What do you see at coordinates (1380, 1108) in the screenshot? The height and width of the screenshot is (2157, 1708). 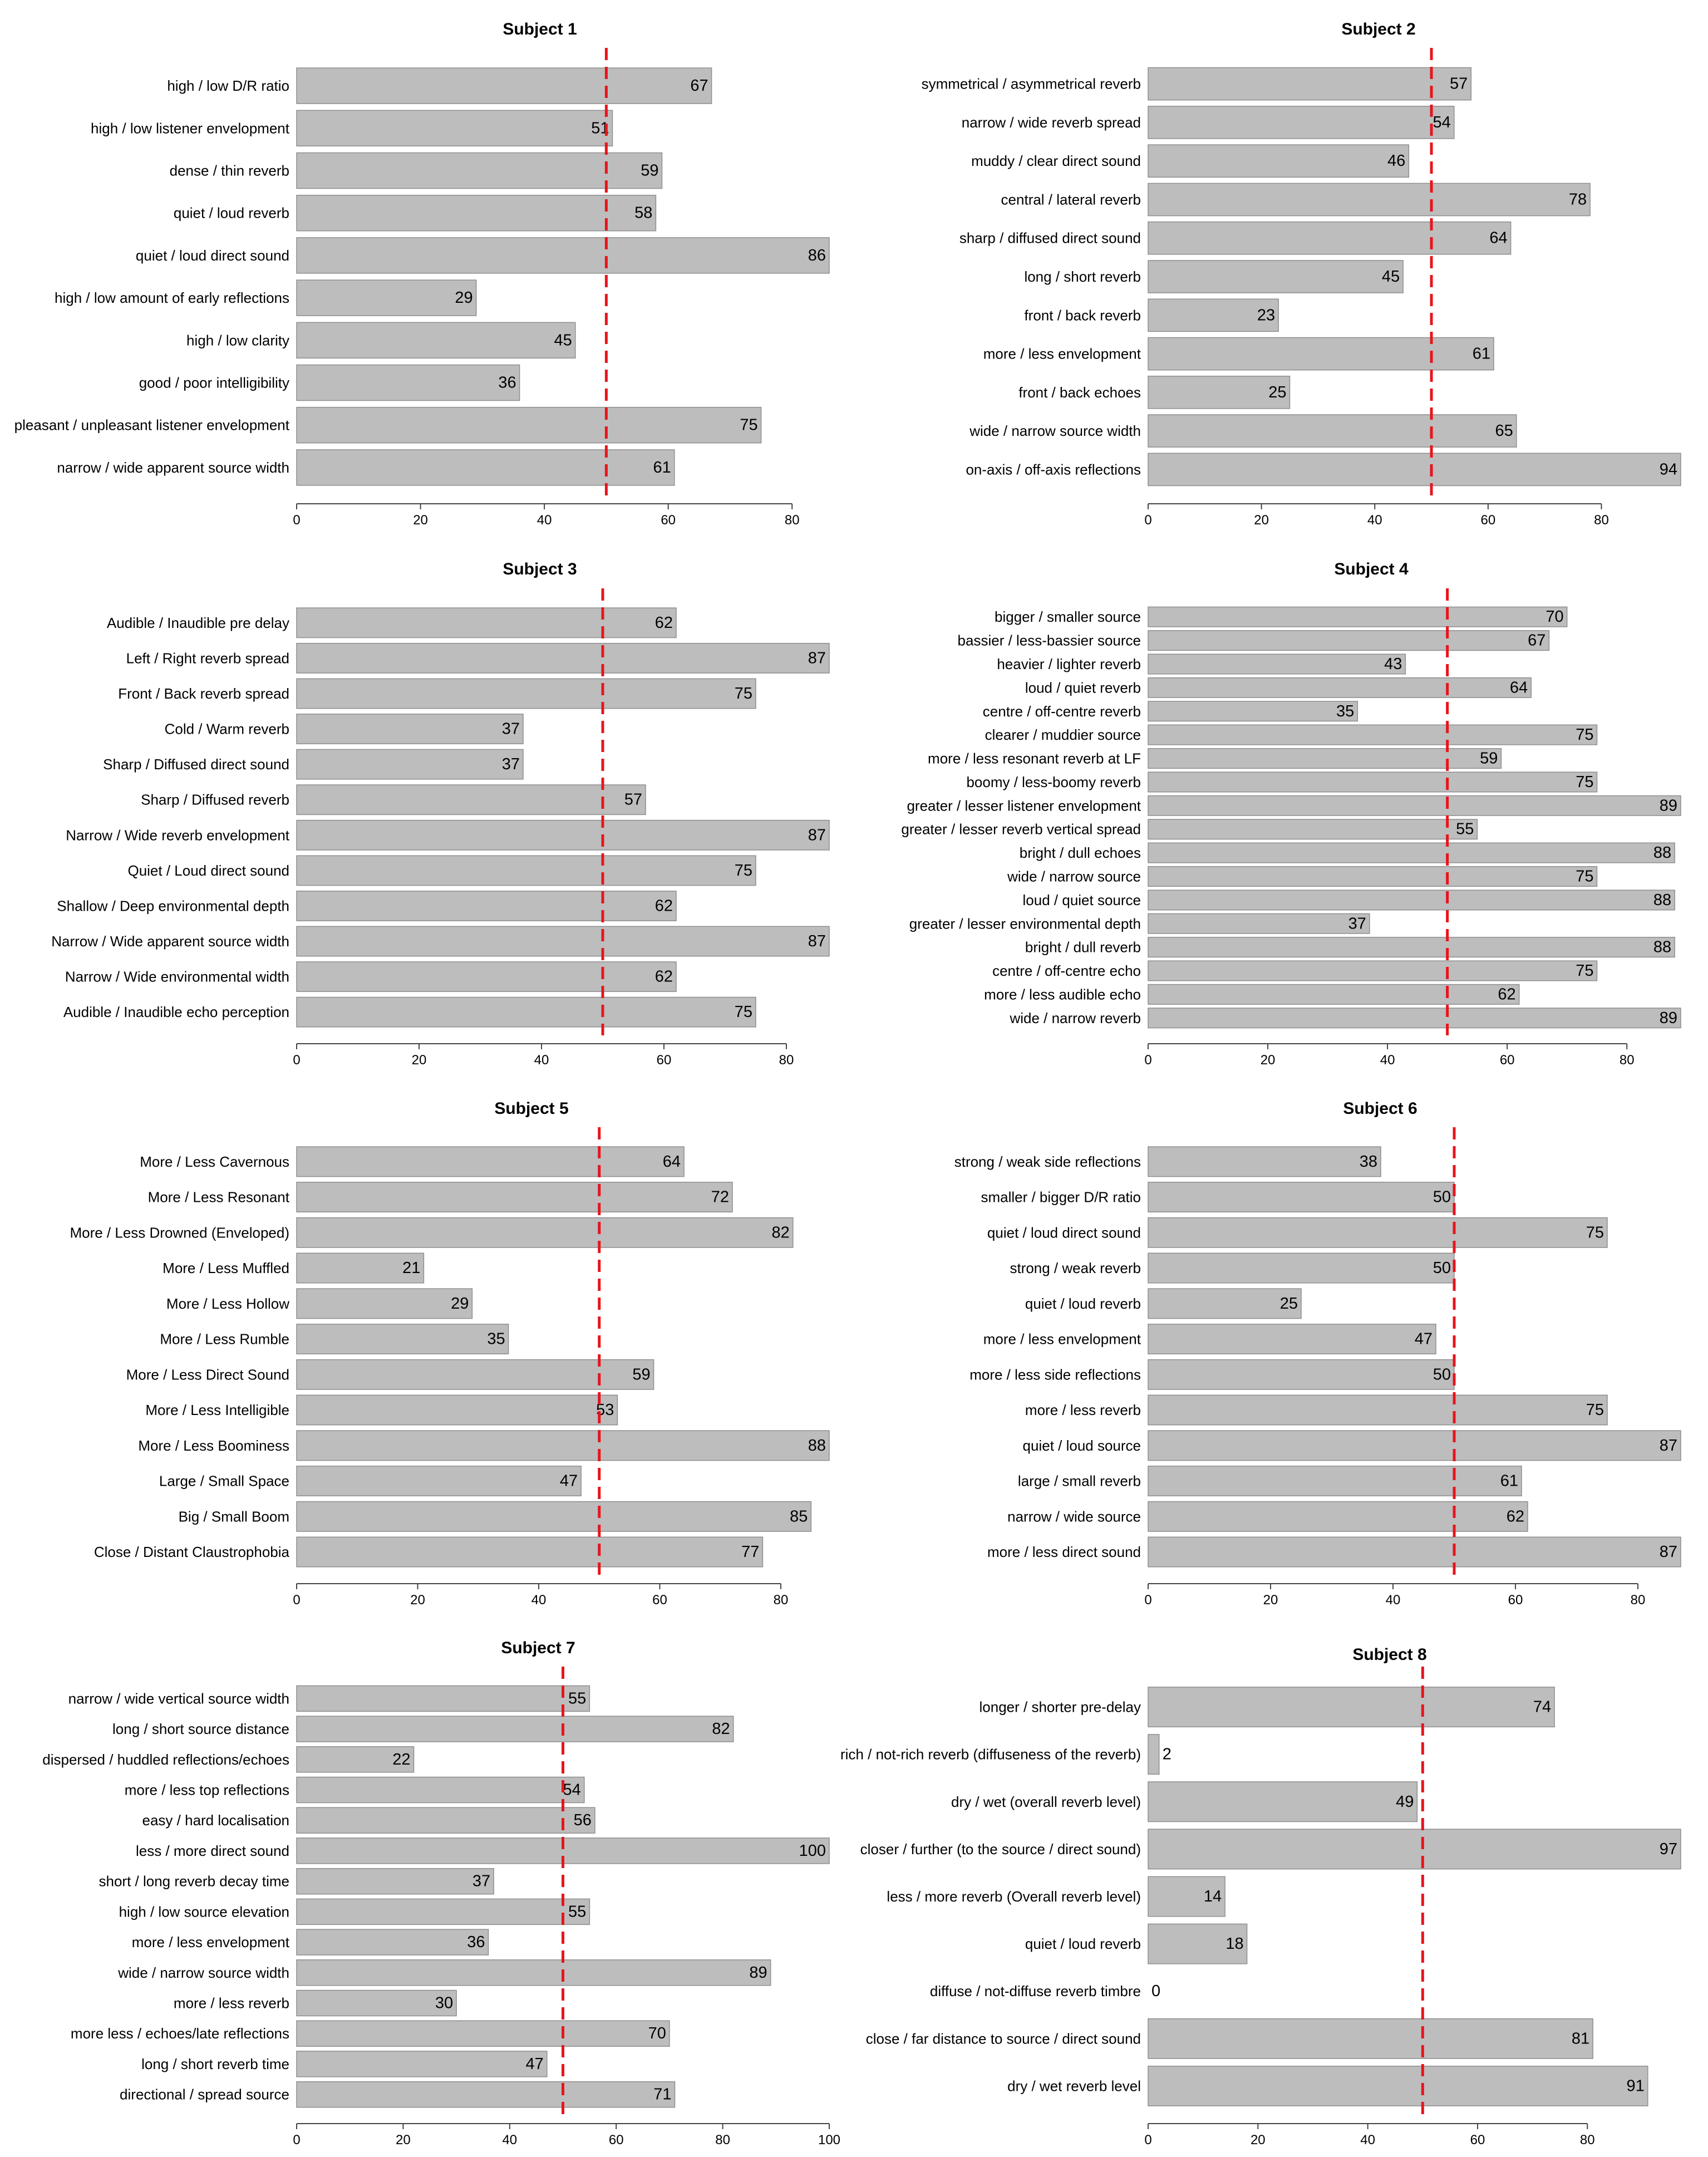 I see `panel-title: Subject 6` at bounding box center [1380, 1108].